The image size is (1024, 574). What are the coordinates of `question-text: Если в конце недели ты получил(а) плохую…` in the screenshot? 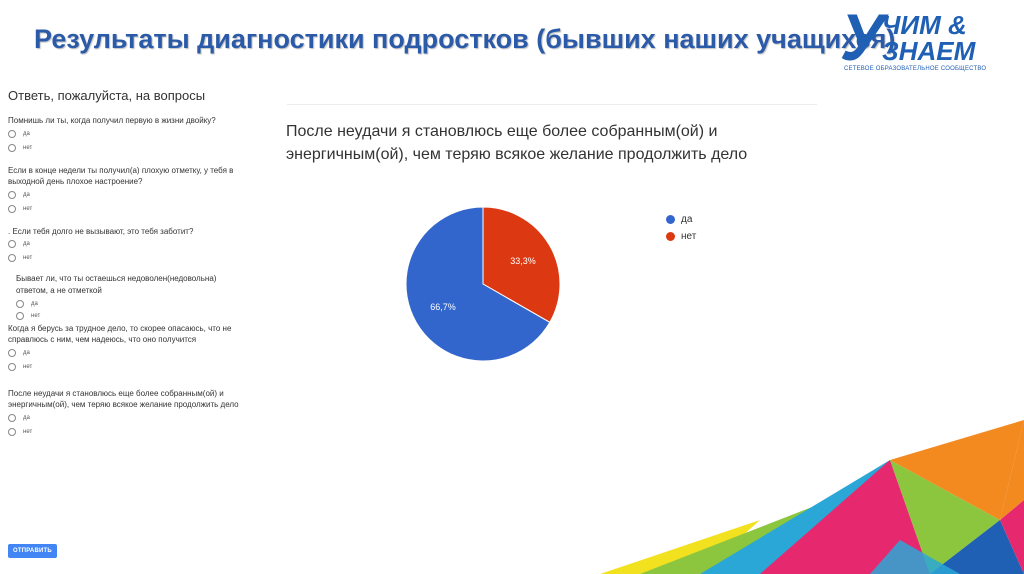 It's located at (121, 176).